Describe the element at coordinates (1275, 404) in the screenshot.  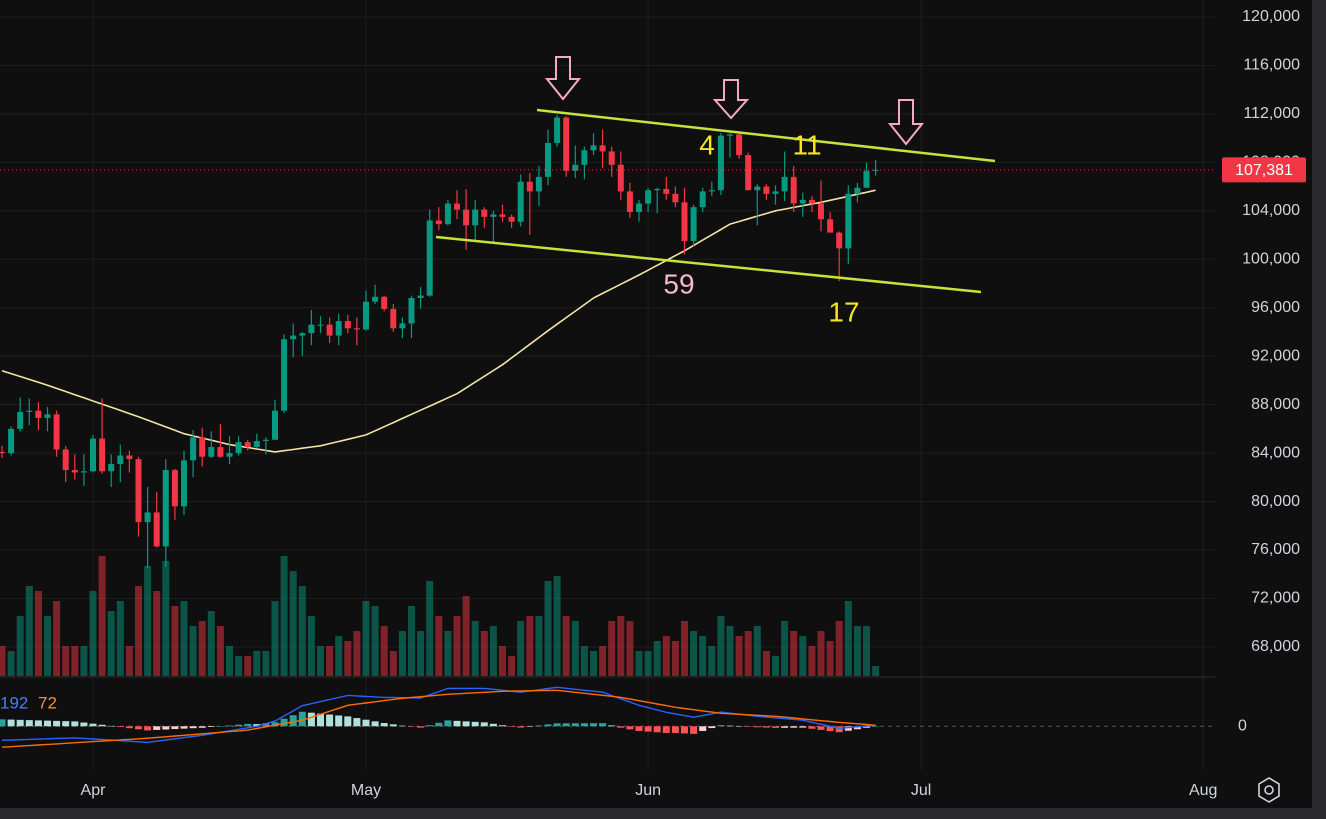
I see `y-tick-label: 88,000` at that location.